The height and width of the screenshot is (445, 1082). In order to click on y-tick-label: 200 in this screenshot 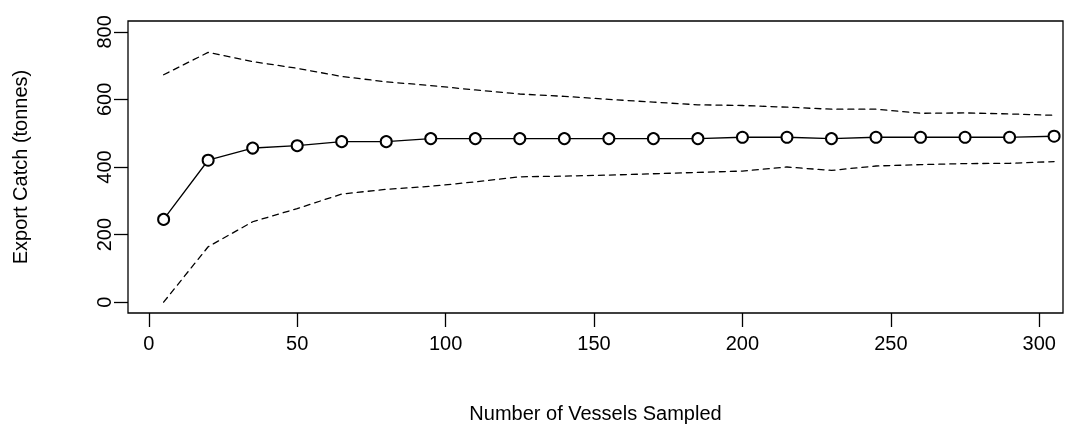, I will do `click(104, 234)`.